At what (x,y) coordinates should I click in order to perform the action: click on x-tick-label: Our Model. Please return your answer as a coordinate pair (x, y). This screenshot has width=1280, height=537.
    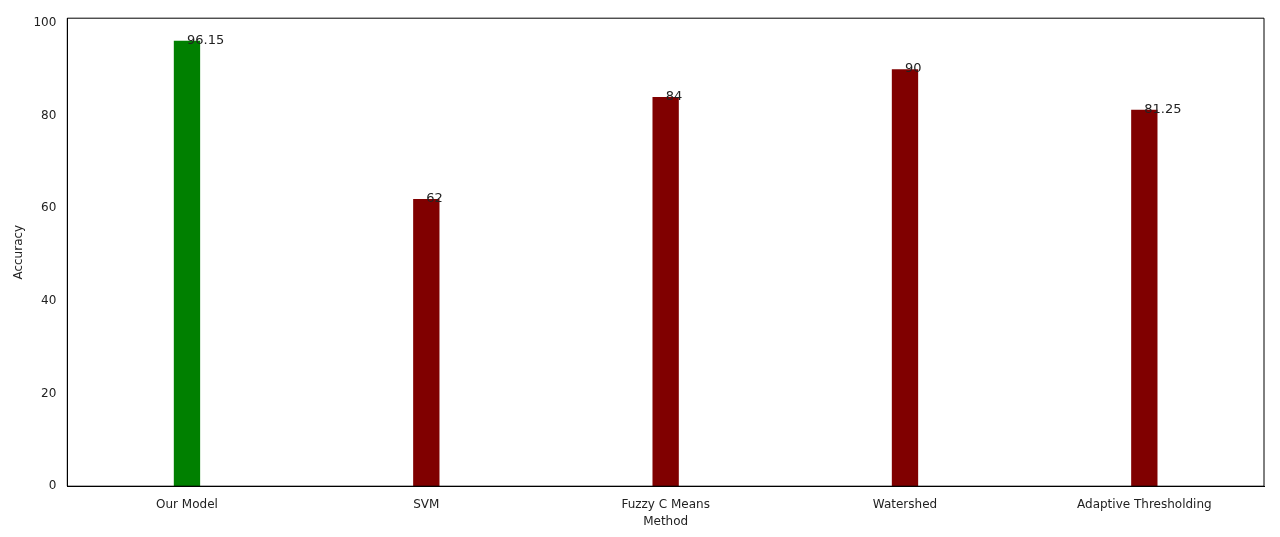
    Looking at the image, I should click on (187, 503).